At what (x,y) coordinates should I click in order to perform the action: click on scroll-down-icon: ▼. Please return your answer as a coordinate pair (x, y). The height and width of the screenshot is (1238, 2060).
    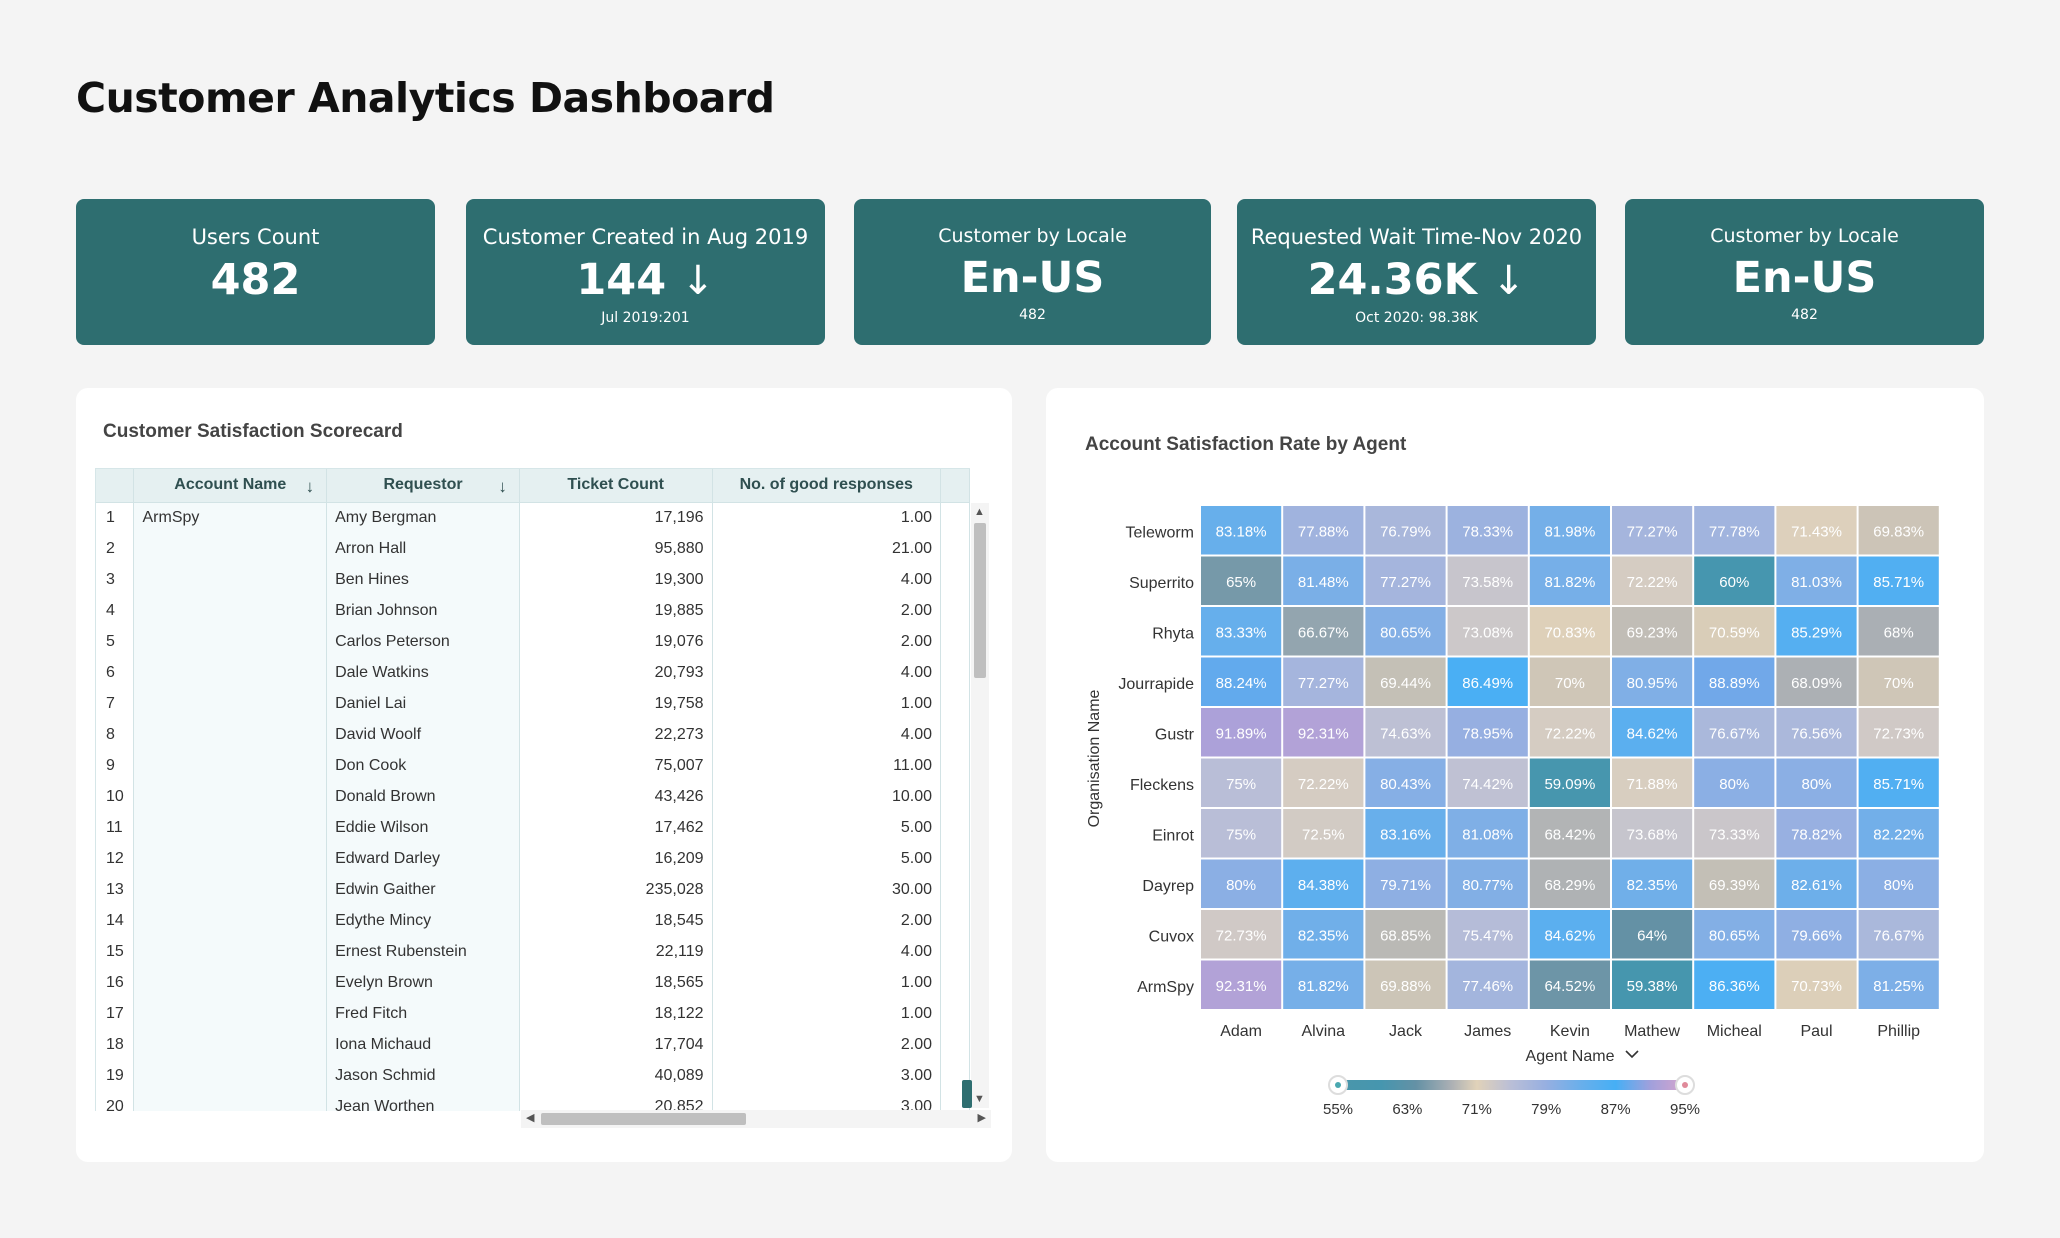
    Looking at the image, I should click on (979, 1099).